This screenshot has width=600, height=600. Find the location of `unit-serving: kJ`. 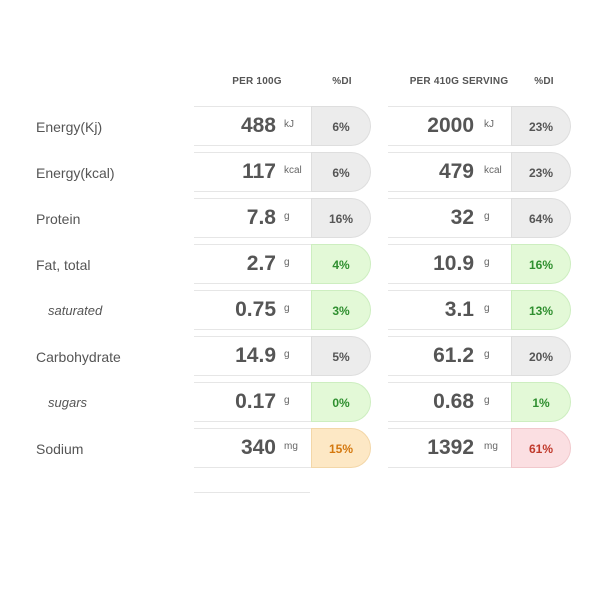

unit-serving: kJ is located at coordinates (489, 124).